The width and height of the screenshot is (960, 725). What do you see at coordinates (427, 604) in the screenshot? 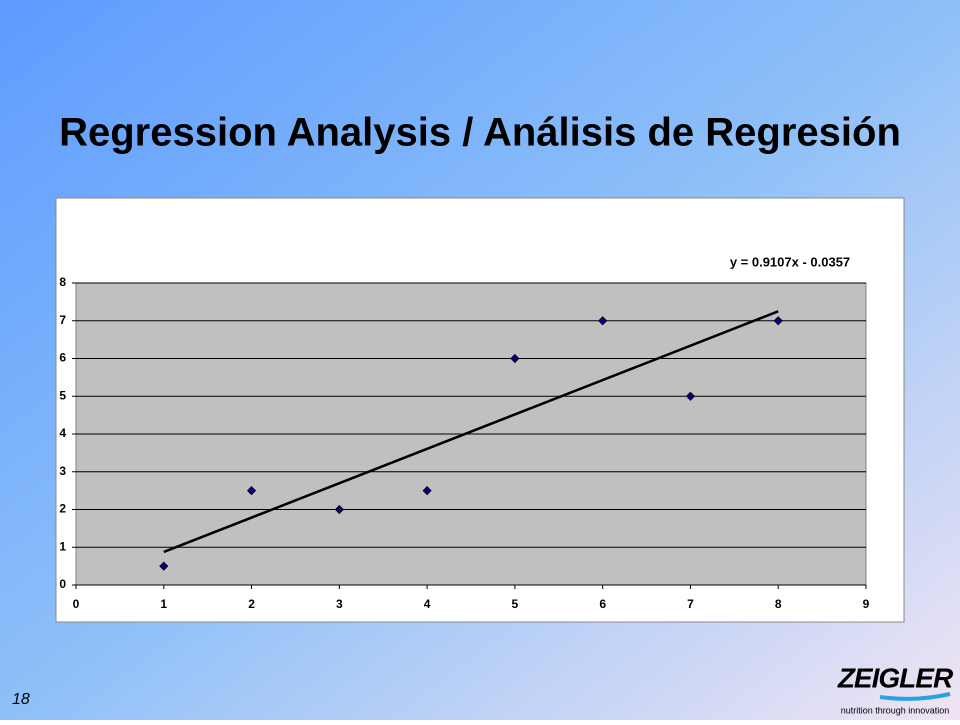
I see `x-tick-label: 4` at bounding box center [427, 604].